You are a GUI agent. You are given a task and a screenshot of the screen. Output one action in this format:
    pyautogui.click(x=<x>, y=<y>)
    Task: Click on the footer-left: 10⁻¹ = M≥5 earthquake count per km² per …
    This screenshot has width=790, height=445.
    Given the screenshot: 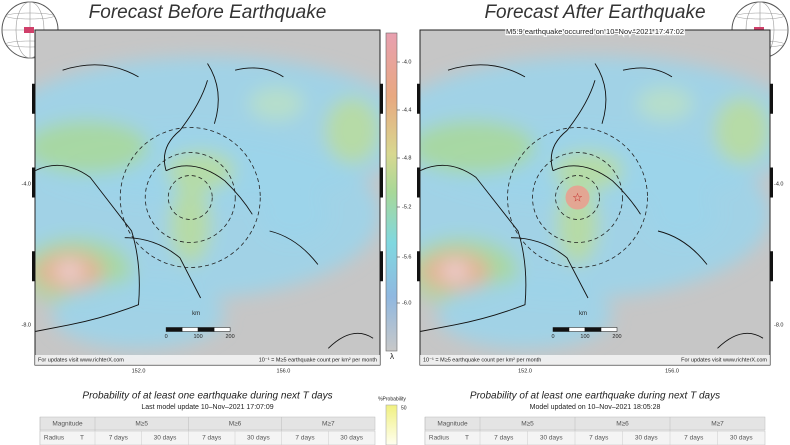 What is the action you would take?
    pyautogui.click(x=482, y=360)
    